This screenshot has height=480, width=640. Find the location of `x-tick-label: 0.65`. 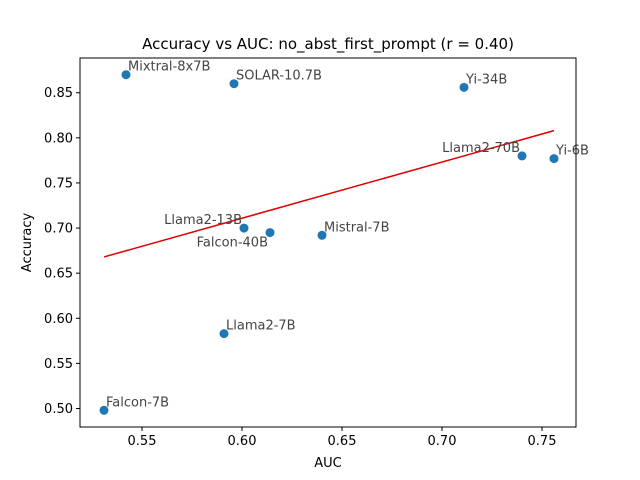

x-tick-label: 0.65 is located at coordinates (342, 441).